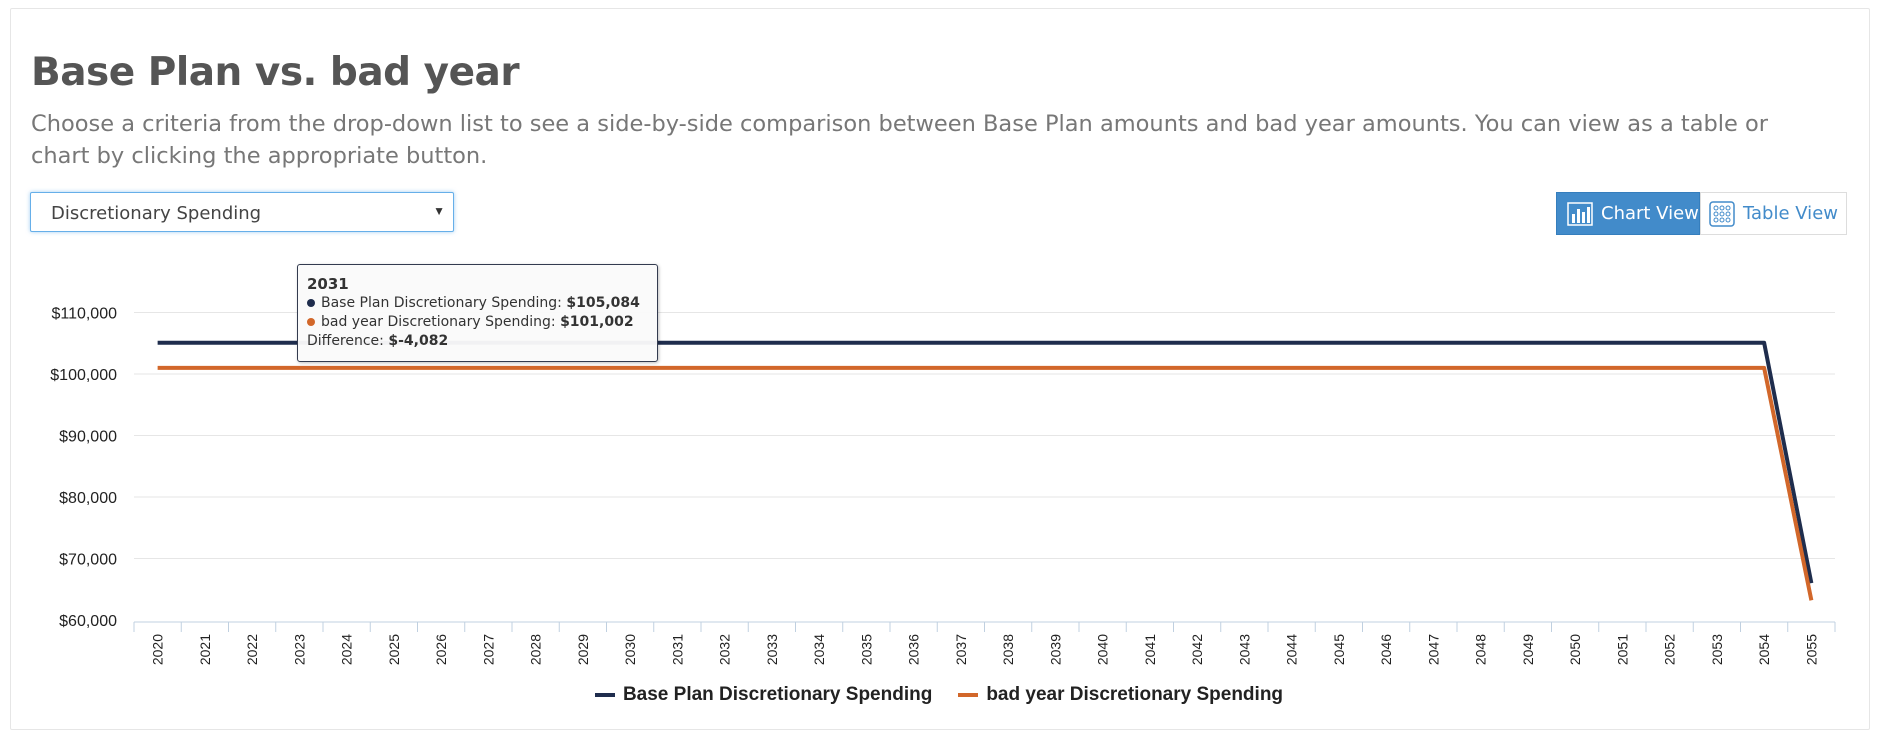  I want to click on tooltip-bad-dot, so click(311, 322).